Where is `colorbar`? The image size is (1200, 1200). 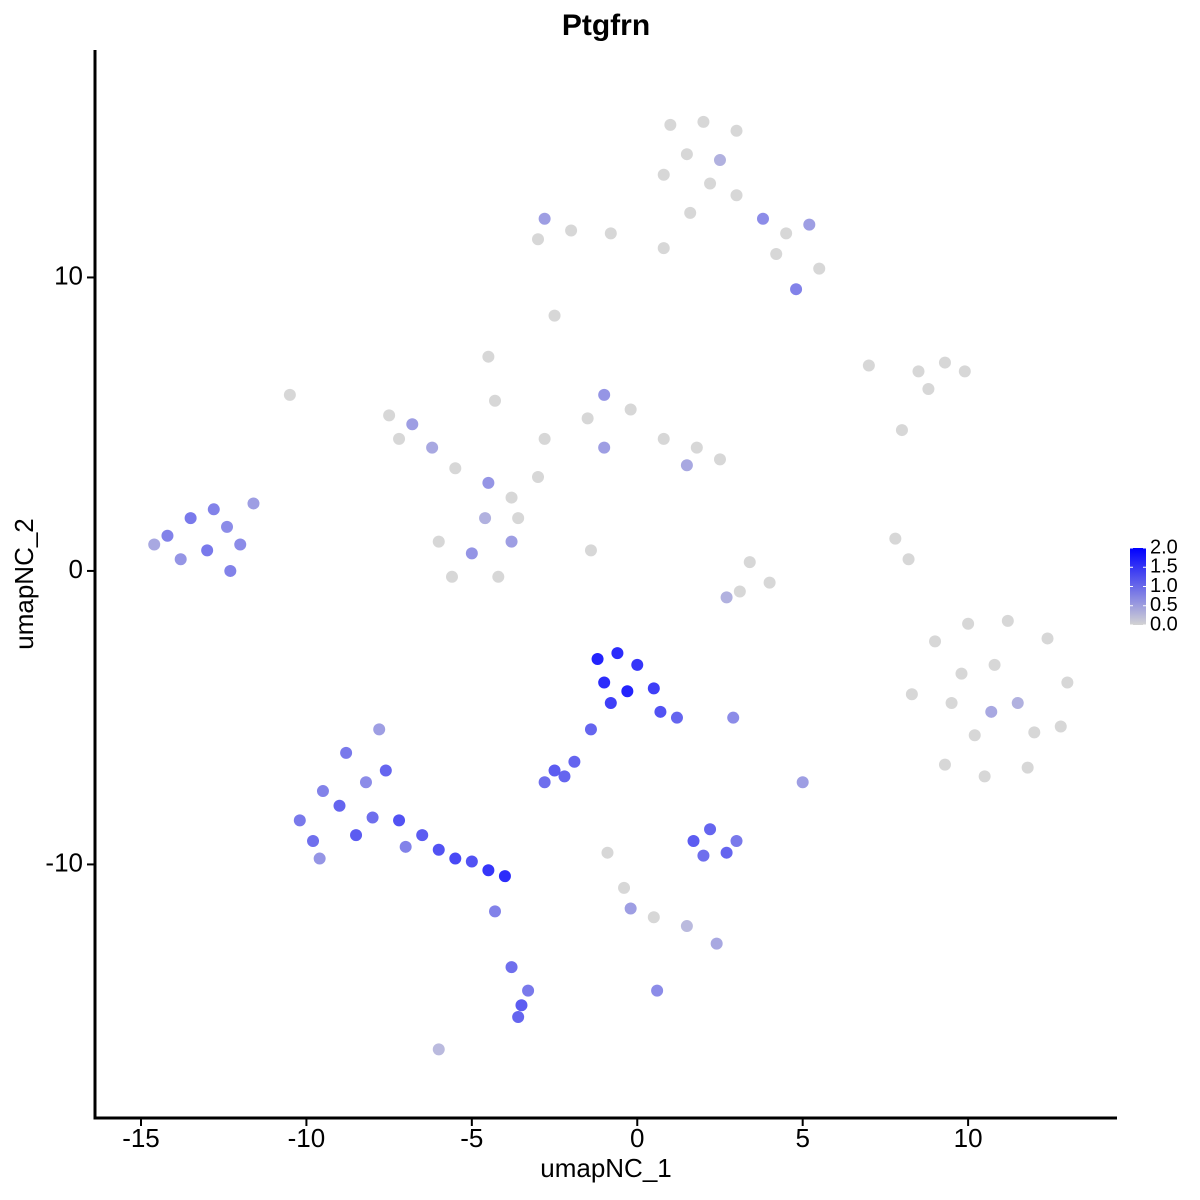 colorbar is located at coordinates (1138, 586).